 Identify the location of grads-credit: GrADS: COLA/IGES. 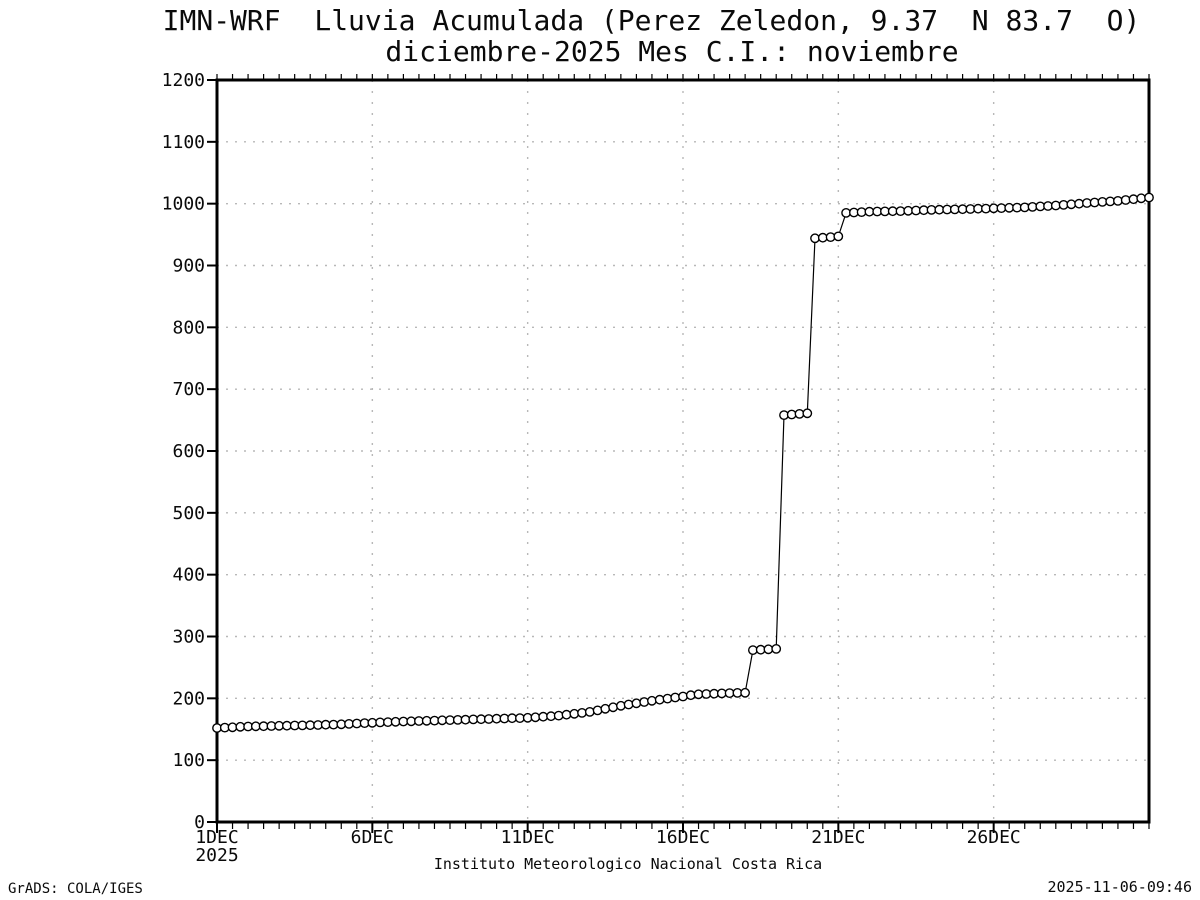
(75, 889).